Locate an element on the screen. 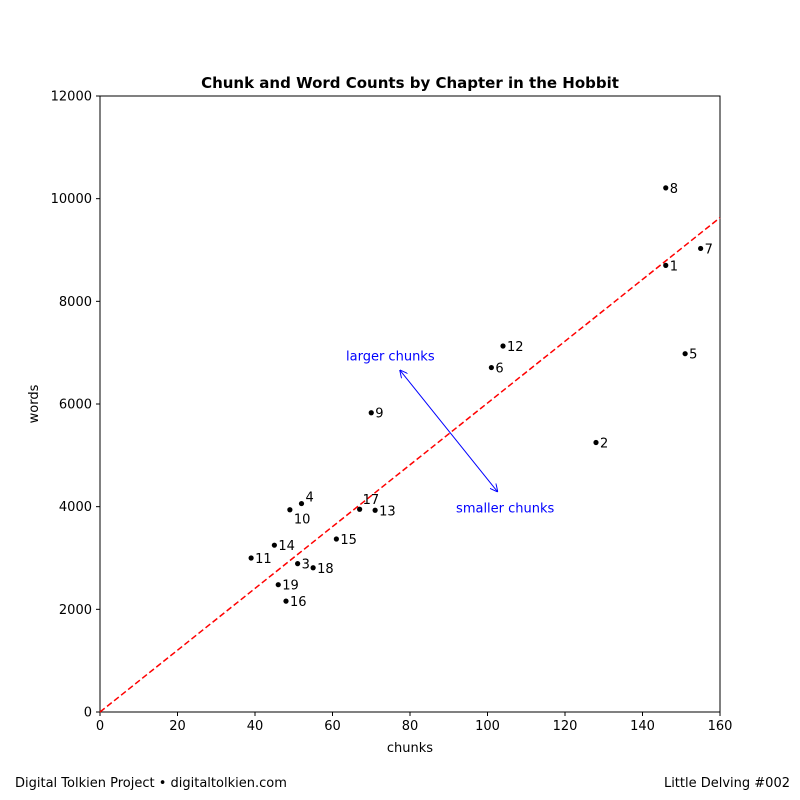  annotation-larger-chunks: larger chunks is located at coordinates (390, 357).